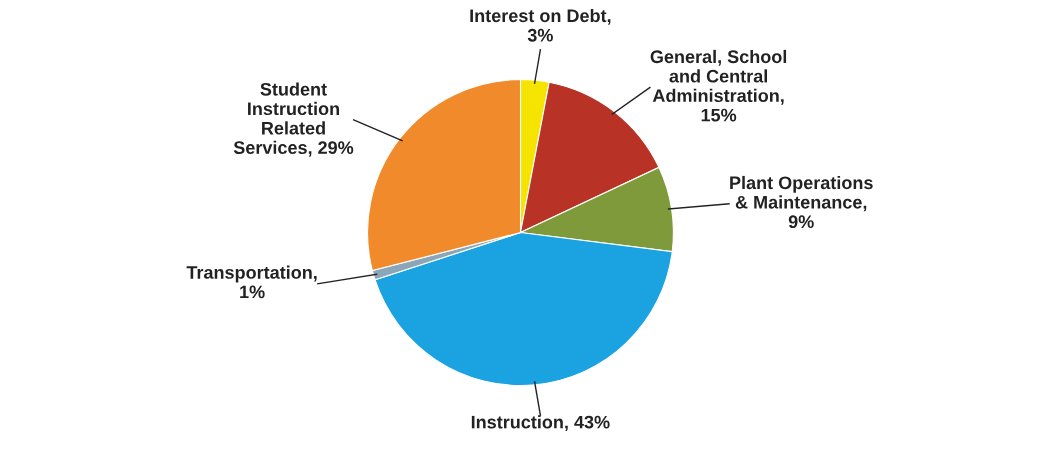 The width and height of the screenshot is (1041, 465). I want to click on slice-label: Plant Operations & Maintenance, 9%, so click(801, 202).